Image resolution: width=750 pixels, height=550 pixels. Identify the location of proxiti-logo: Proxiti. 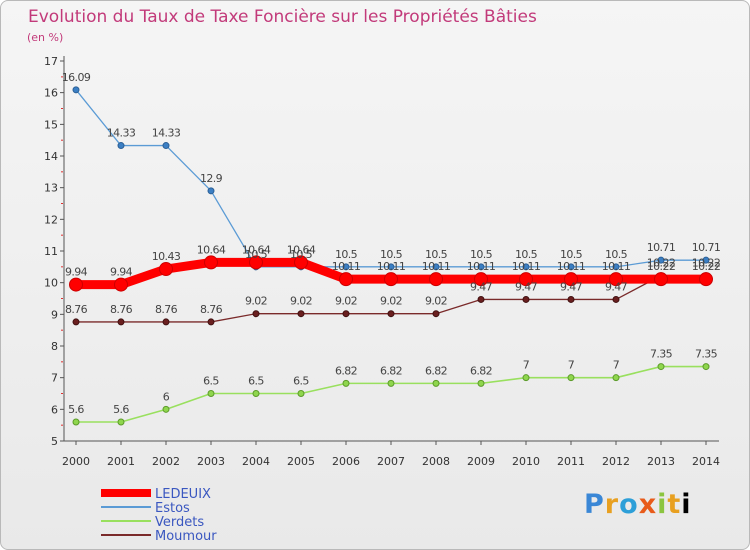
(638, 504).